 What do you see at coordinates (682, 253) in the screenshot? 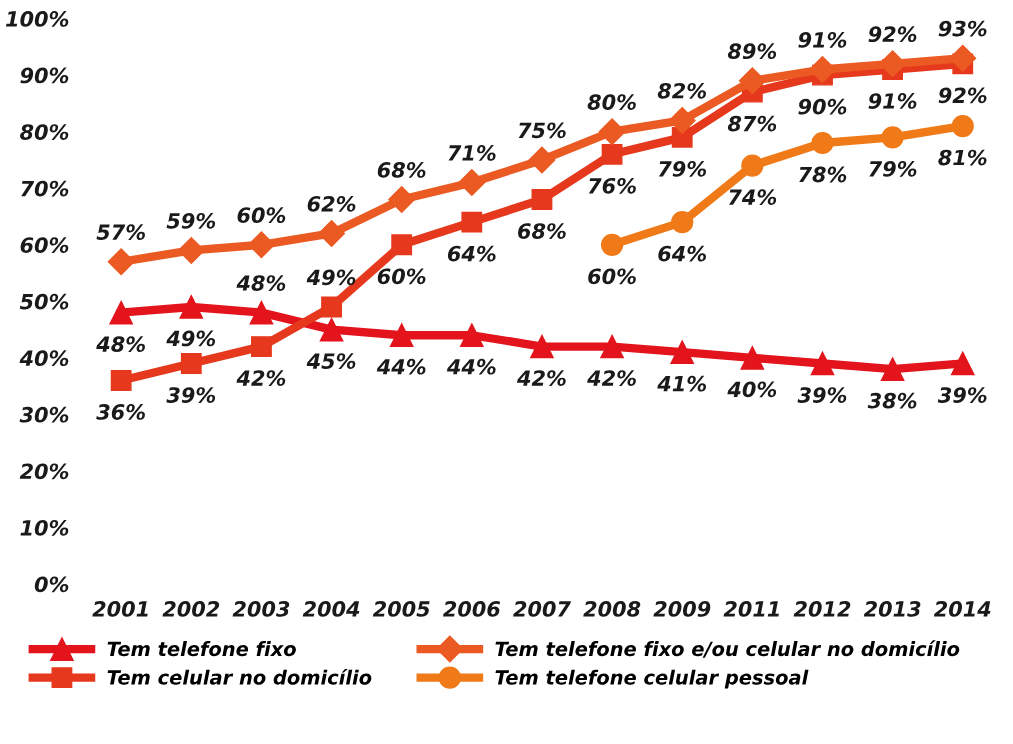
I see `data-label: 64%` at bounding box center [682, 253].